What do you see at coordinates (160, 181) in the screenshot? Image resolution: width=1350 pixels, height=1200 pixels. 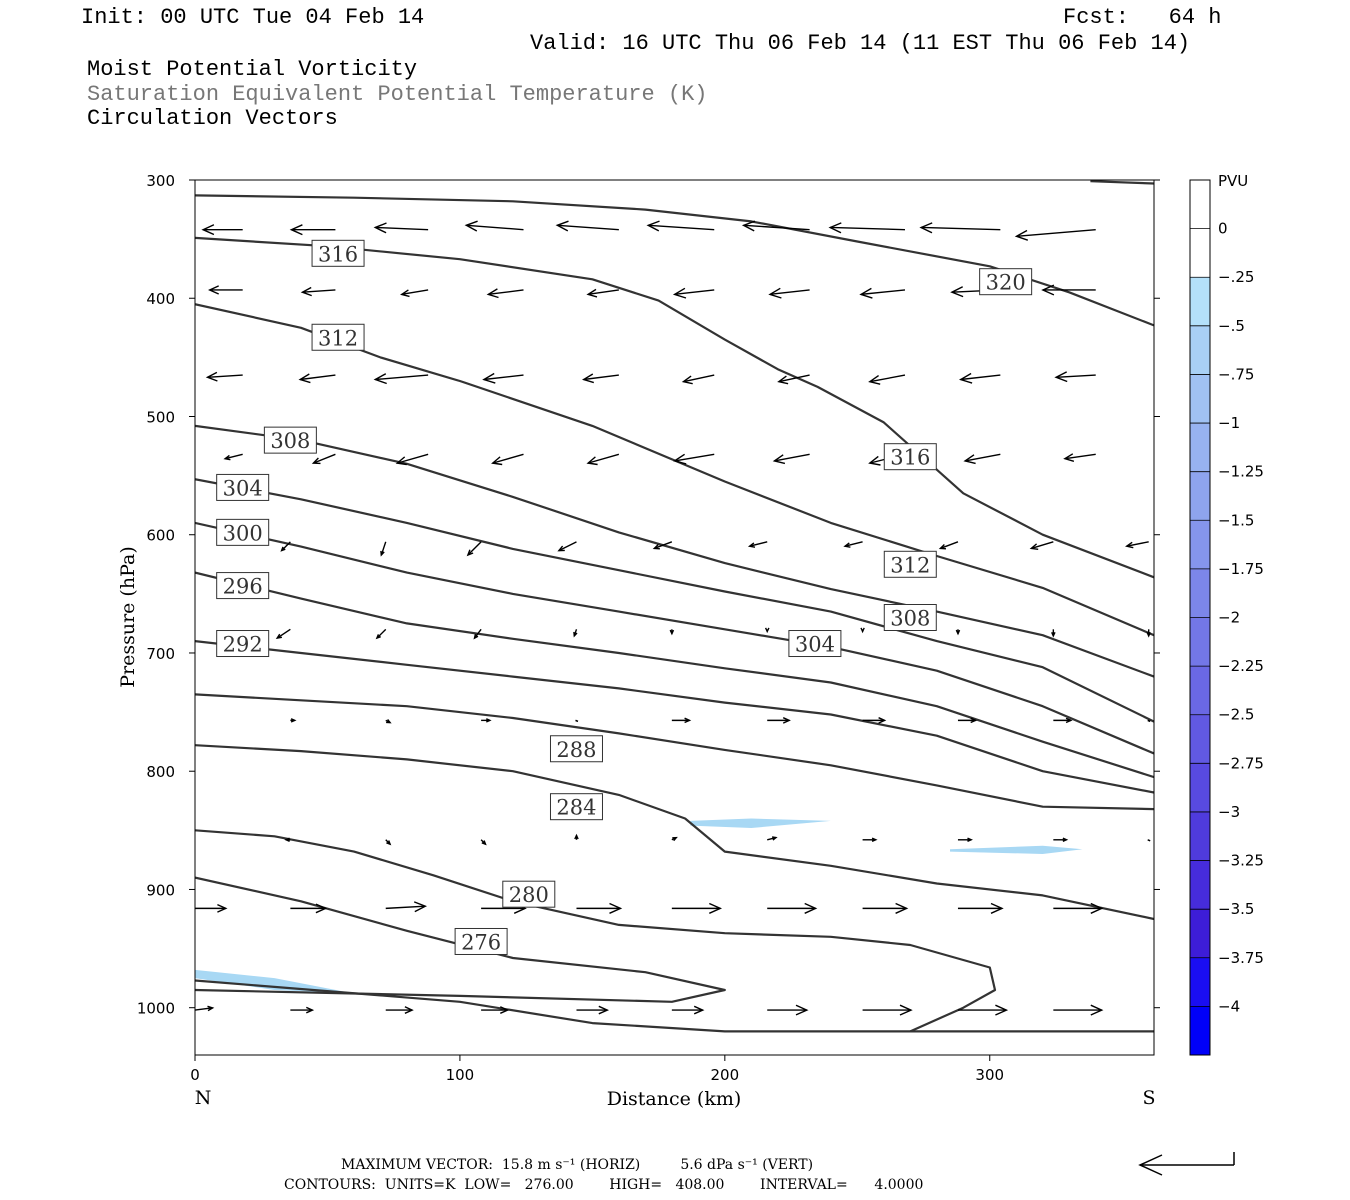 I see `y-tick-label: 300` at bounding box center [160, 181].